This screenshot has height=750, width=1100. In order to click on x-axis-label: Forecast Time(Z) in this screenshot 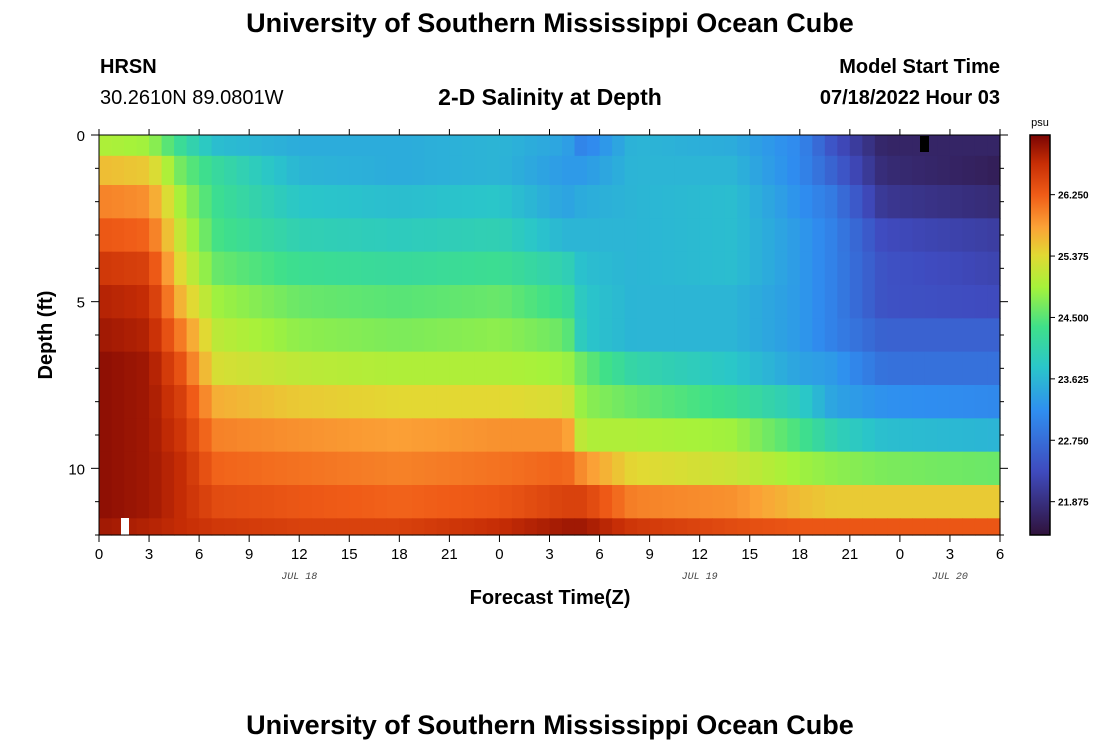, I will do `click(550, 598)`.